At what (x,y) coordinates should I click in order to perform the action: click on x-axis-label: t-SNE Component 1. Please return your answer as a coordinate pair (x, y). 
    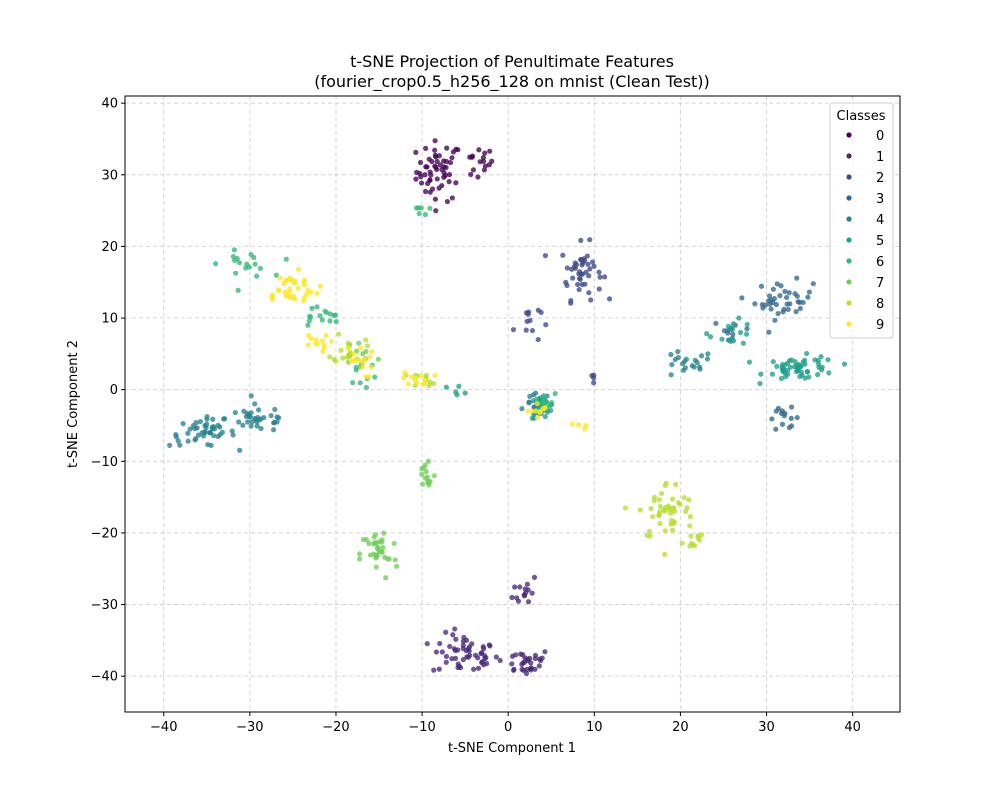
    Looking at the image, I should click on (512, 748).